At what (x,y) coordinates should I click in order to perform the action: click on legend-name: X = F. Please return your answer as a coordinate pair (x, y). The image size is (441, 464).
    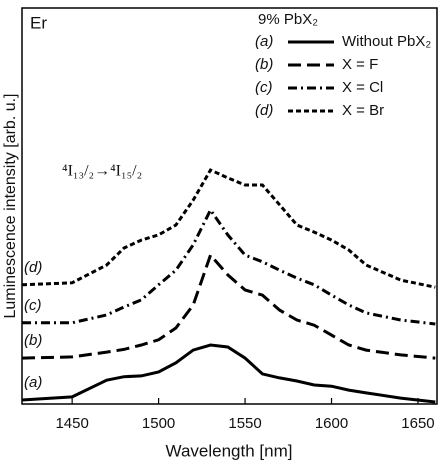
    Looking at the image, I should click on (360, 64).